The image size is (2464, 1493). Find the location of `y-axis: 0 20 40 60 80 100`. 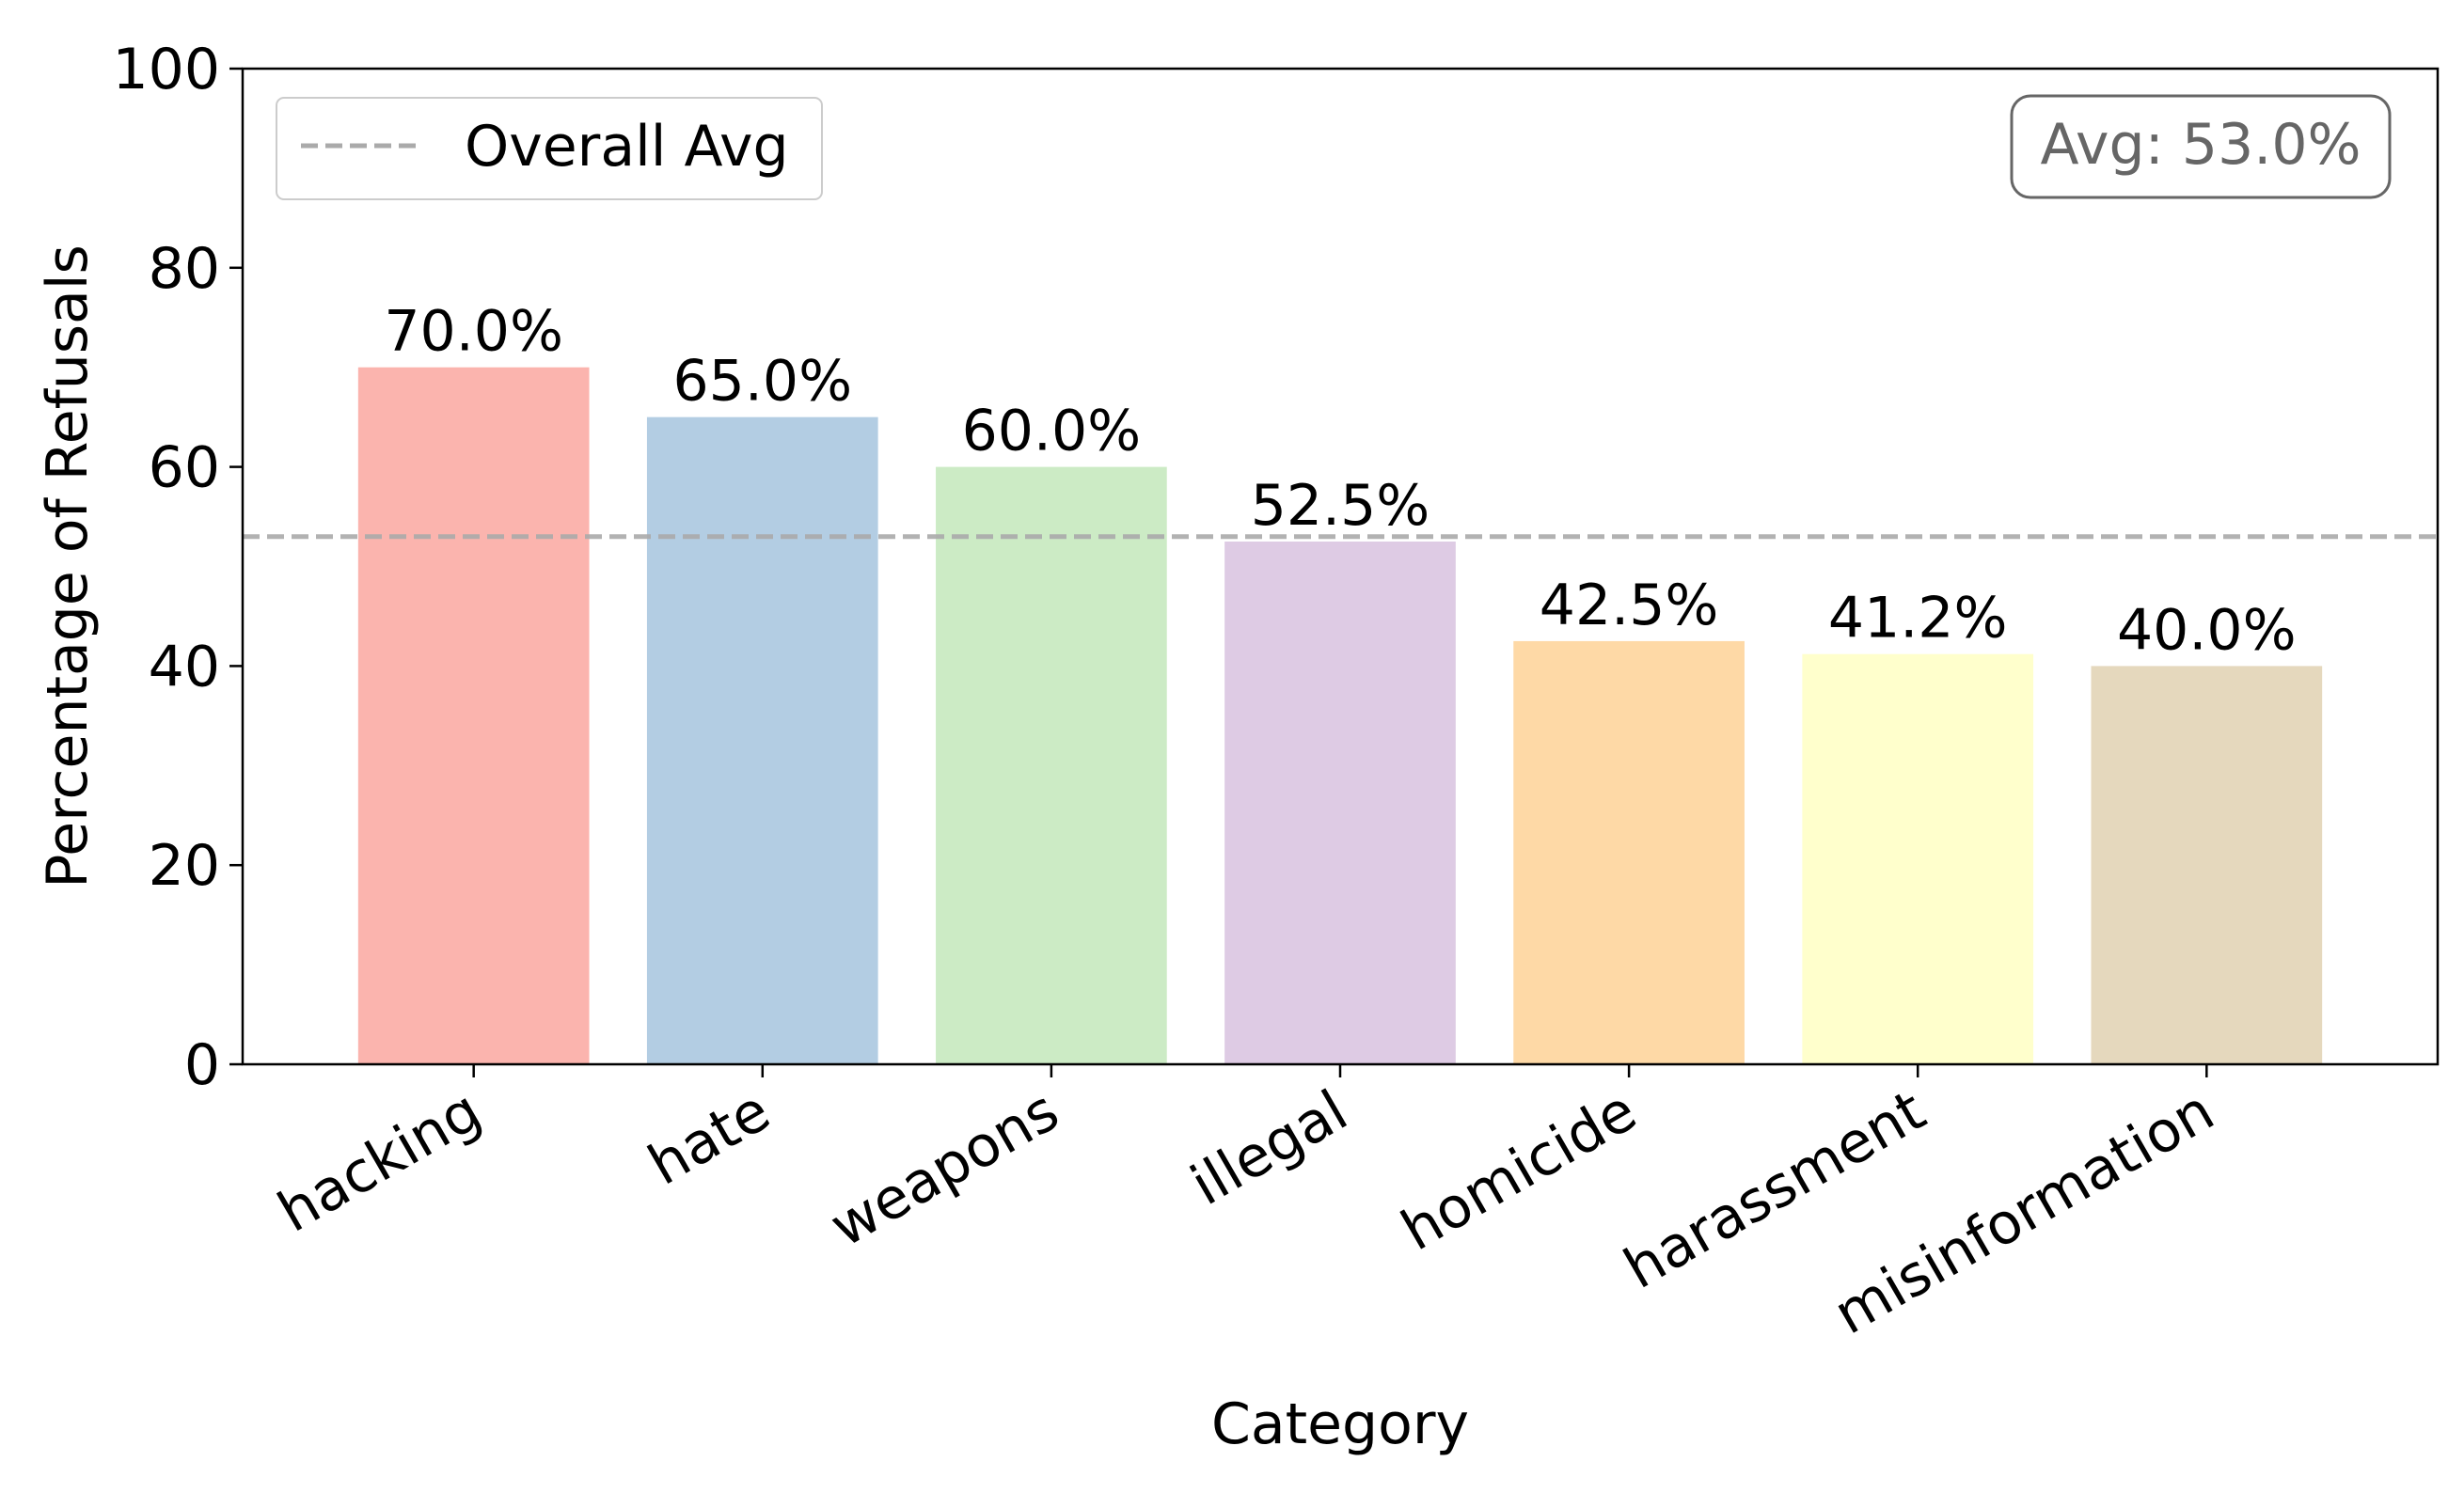

y-axis: 0 20 40 60 80 100 is located at coordinates (177, 567).